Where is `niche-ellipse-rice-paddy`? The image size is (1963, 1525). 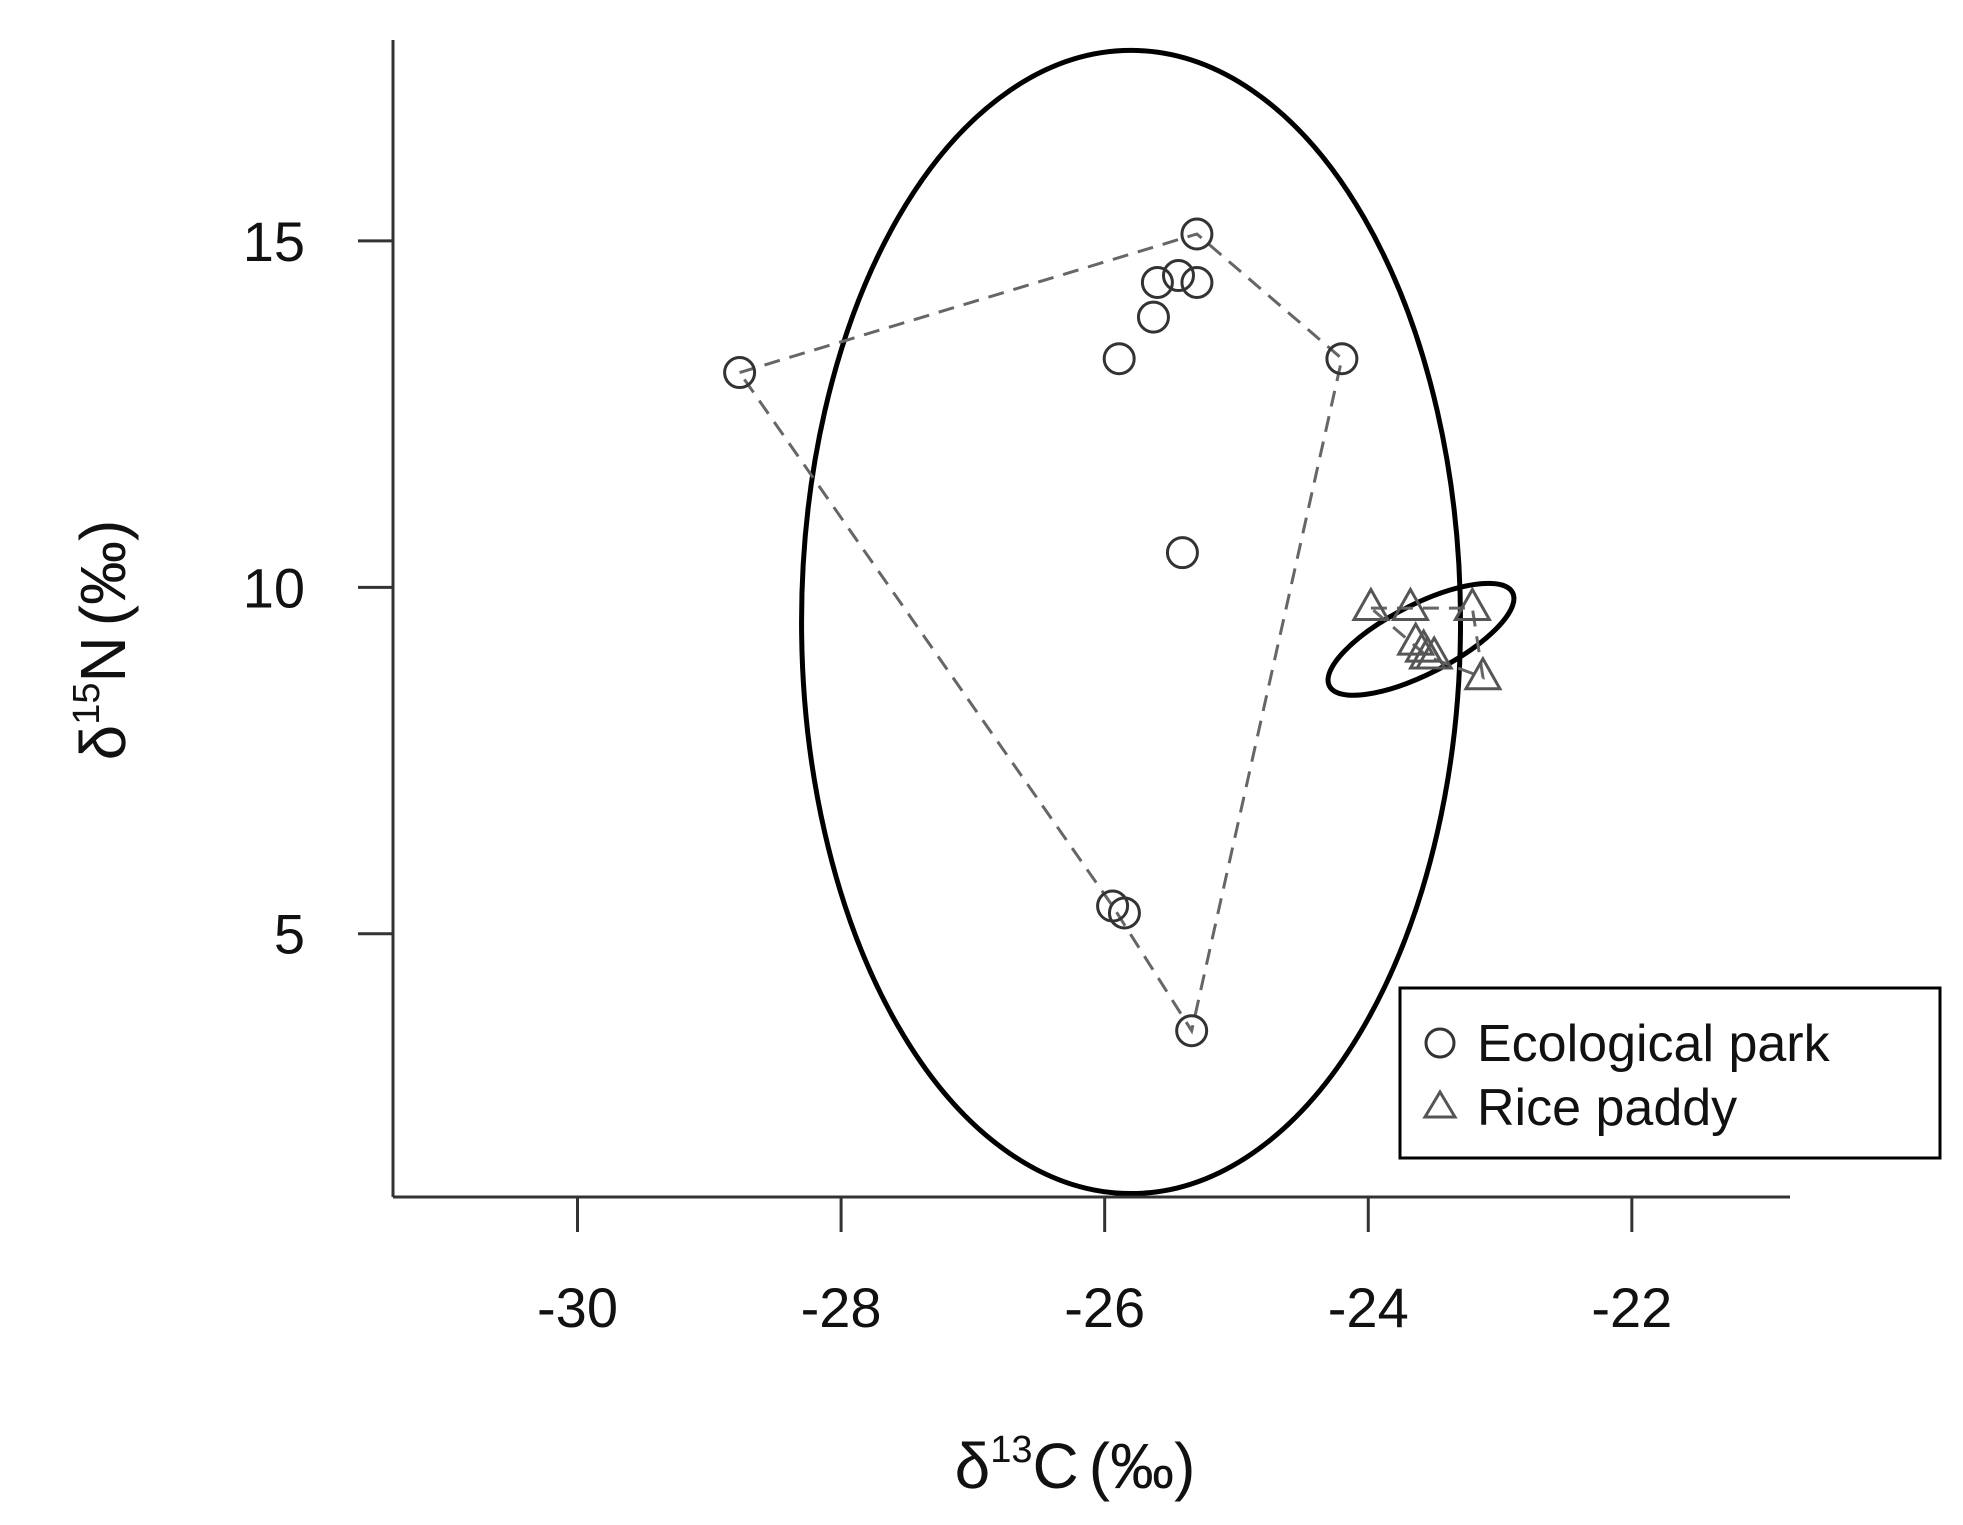 niche-ellipse-rice-paddy is located at coordinates (1421, 639).